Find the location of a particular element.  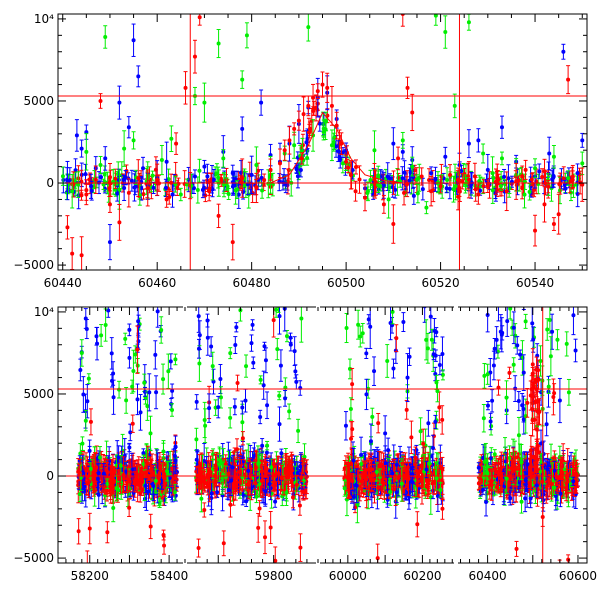

y-tick-label: 10⁴ is located at coordinates (44, 19).